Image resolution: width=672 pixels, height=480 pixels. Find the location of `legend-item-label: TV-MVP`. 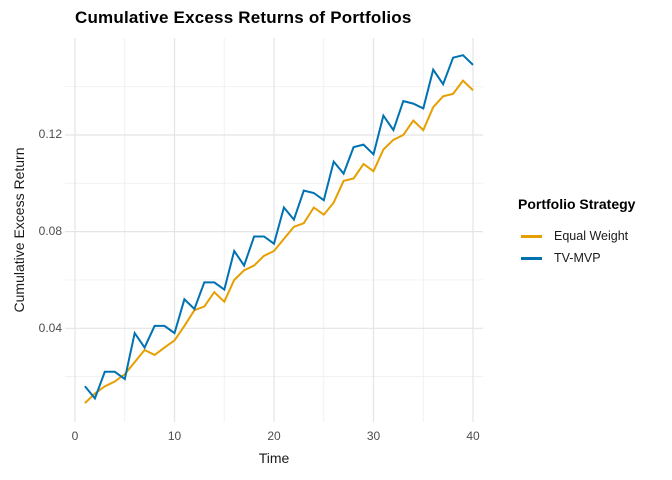

legend-item-label: TV-MVP is located at coordinates (577, 258).